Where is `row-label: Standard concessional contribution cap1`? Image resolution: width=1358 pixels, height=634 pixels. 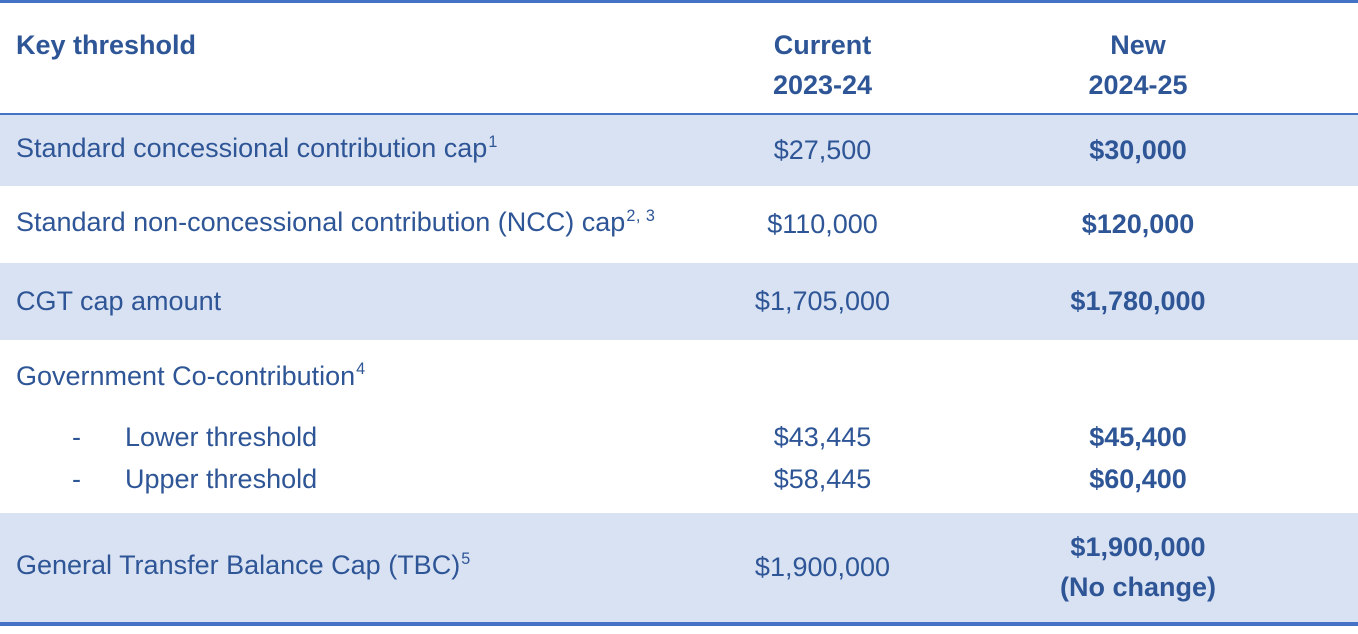 row-label: Standard concessional contribution cap1 is located at coordinates (340, 149).